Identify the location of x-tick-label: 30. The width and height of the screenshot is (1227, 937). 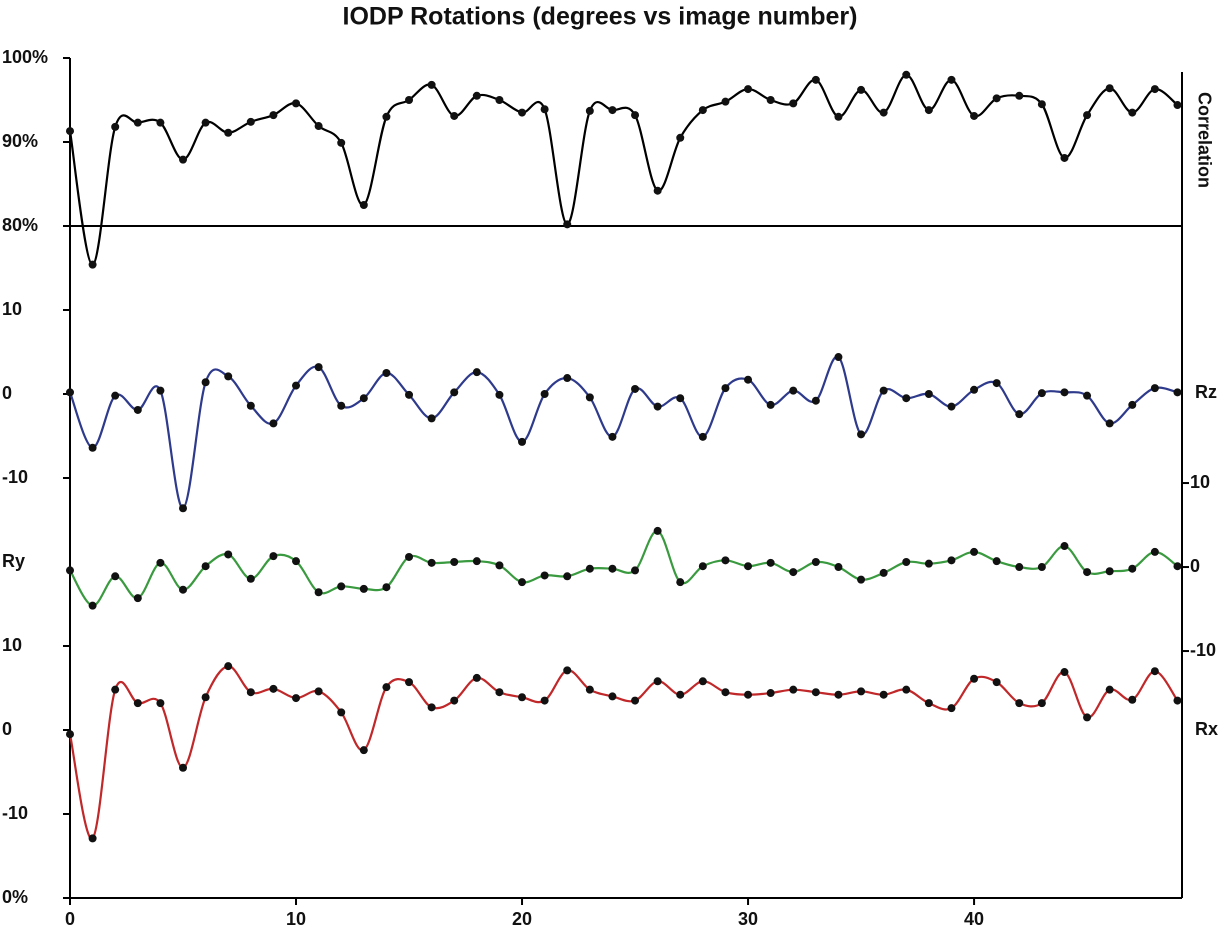
(748, 919).